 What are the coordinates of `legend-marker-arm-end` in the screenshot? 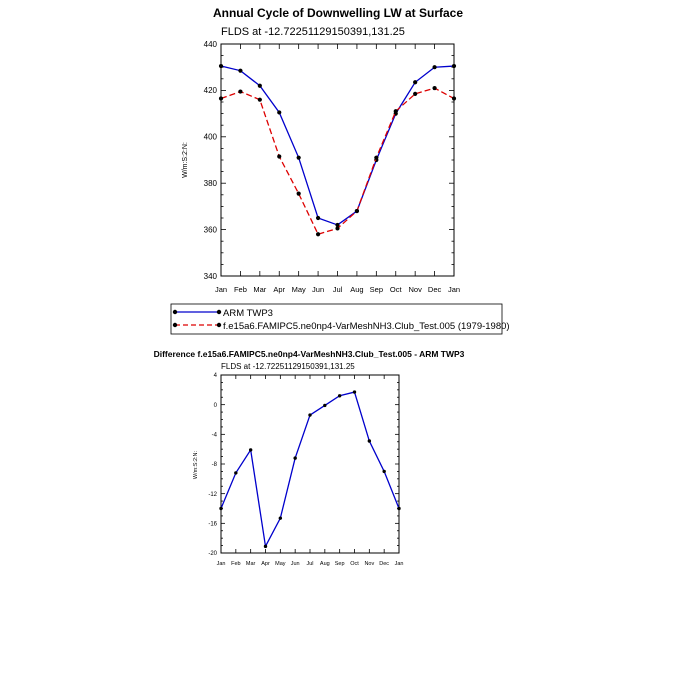 It's located at (219, 312).